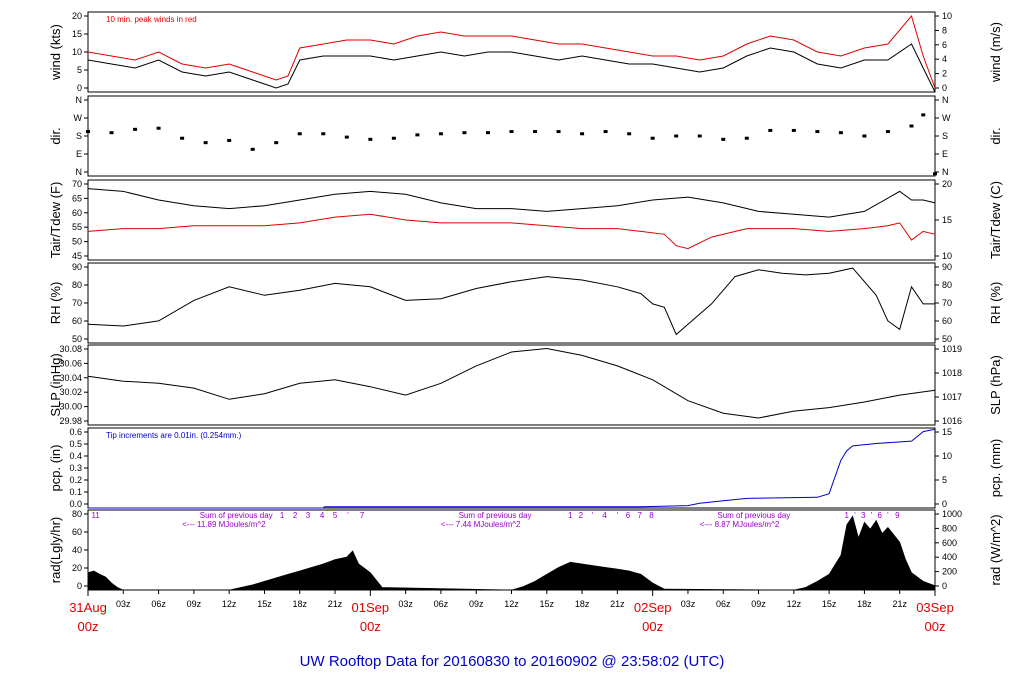 Image resolution: width=1024 pixels, height=700 pixels. What do you see at coordinates (949, 557) in the screenshot?
I see `ytick-label-right: 400` at bounding box center [949, 557].